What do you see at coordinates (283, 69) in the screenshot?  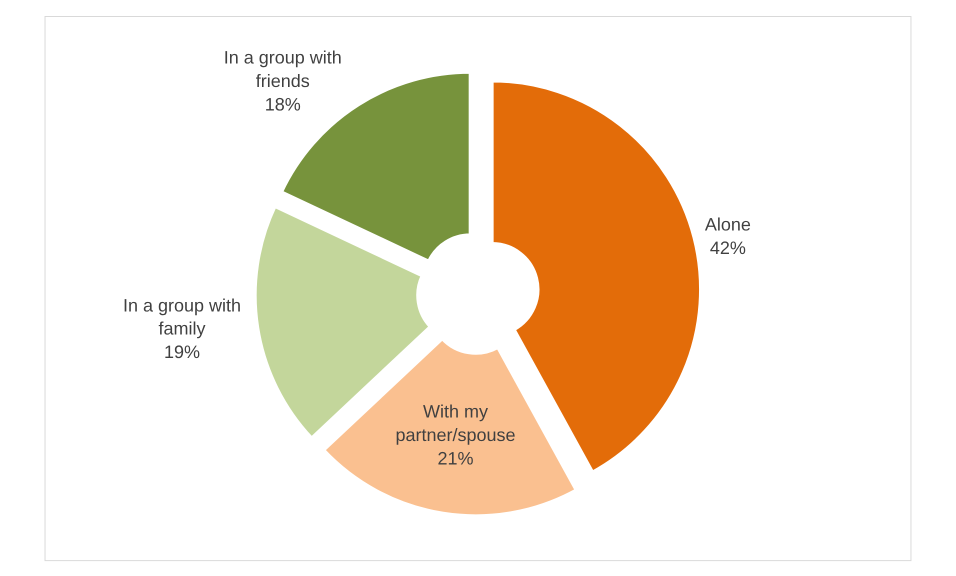 I see `slice-label: In a group with friends` at bounding box center [283, 69].